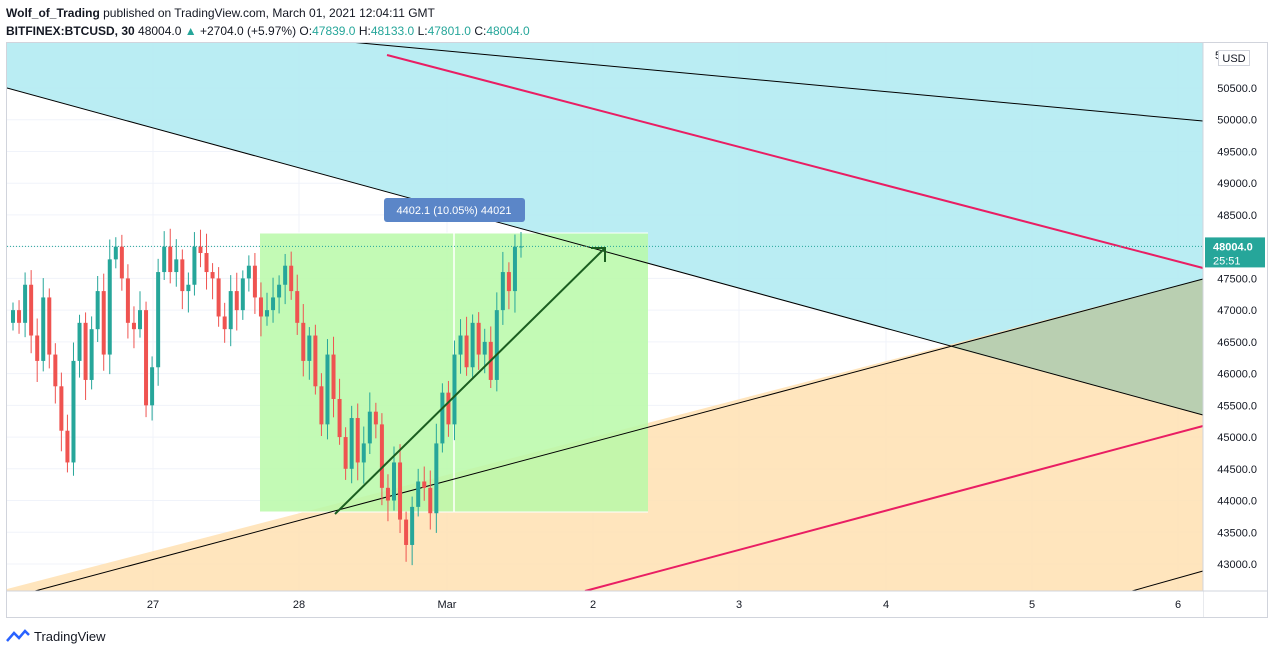 The height and width of the screenshot is (655, 1274). I want to click on x-tick-label-3: 2, so click(593, 605).